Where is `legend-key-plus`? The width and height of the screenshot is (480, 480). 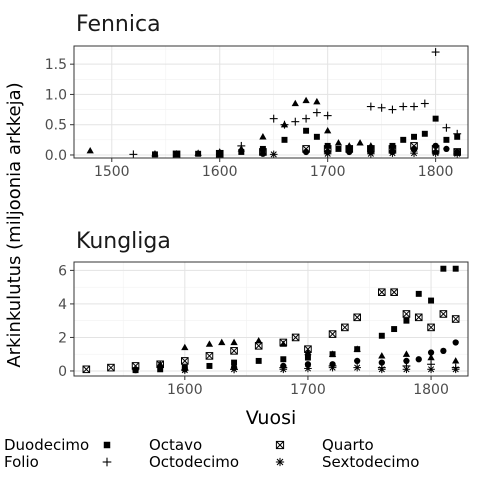 legend-key-plus is located at coordinates (107, 462).